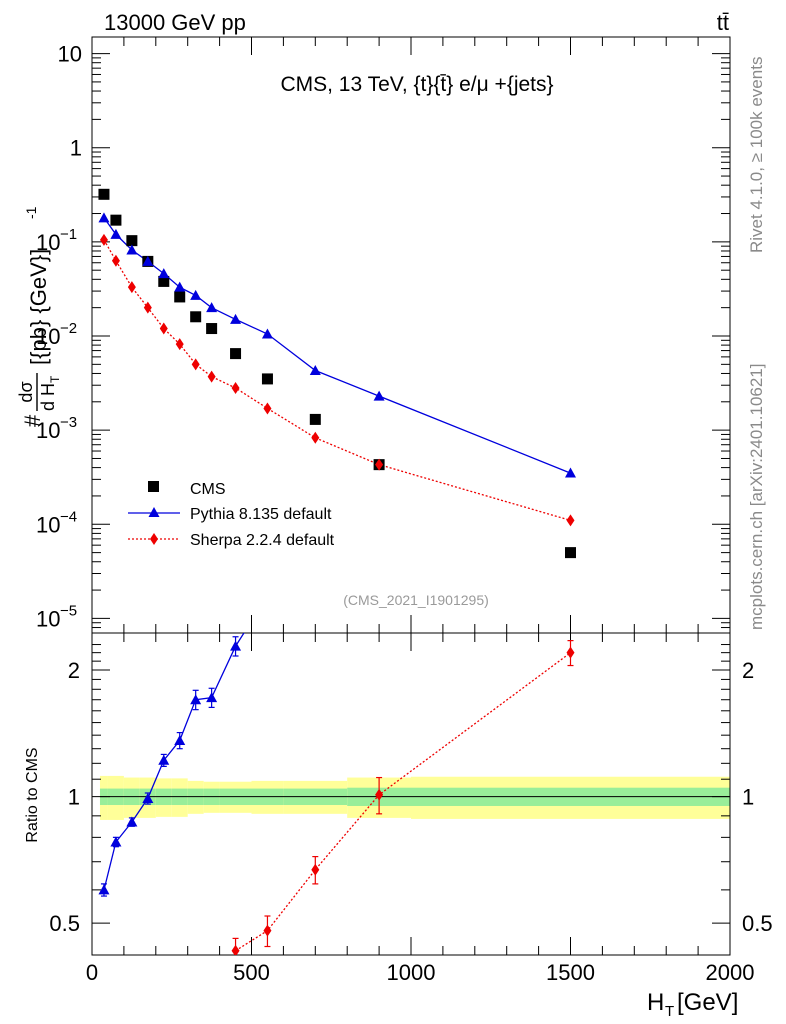  Describe the element at coordinates (174, 762) in the screenshot. I see `ratio-pythia-line` at that location.